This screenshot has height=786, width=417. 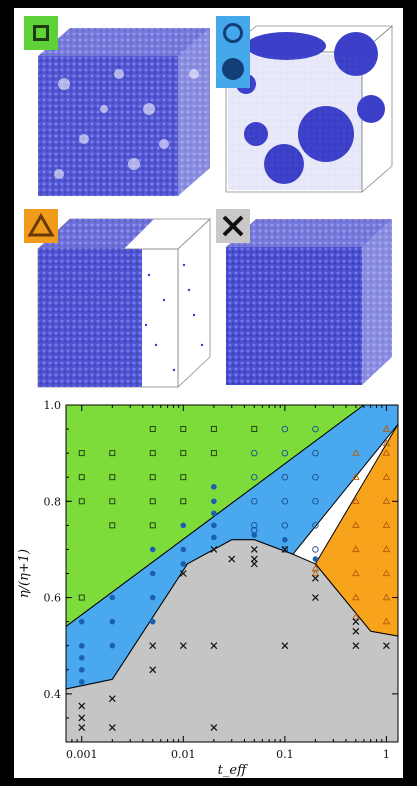 I want to click on snapshot-cross-phase, so click(x=309, y=302).